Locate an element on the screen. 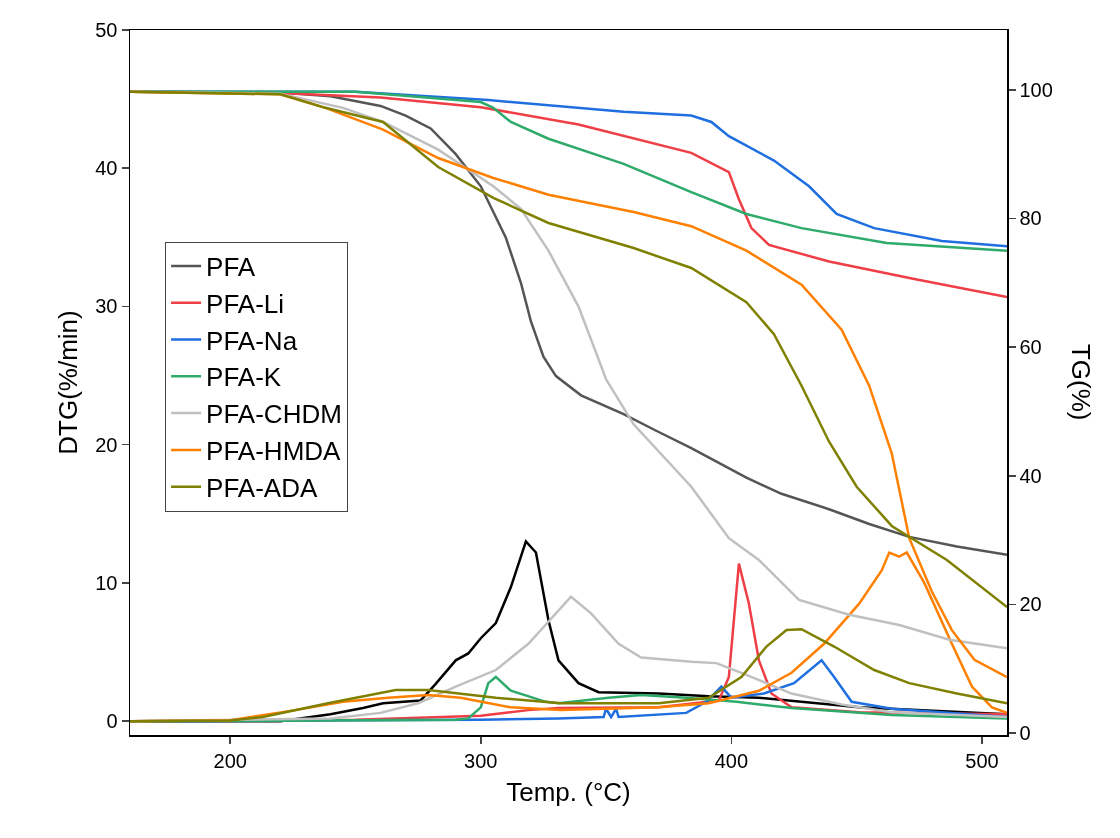  y2-tick-label: 100 is located at coordinates (1036, 89).